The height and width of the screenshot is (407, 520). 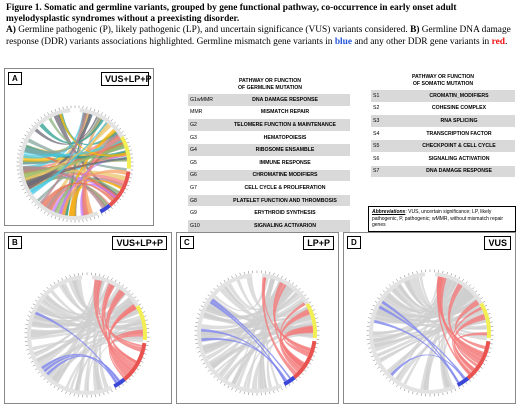 What do you see at coordinates (387, 96) in the screenshot?
I see `row-code: S1` at bounding box center [387, 96].